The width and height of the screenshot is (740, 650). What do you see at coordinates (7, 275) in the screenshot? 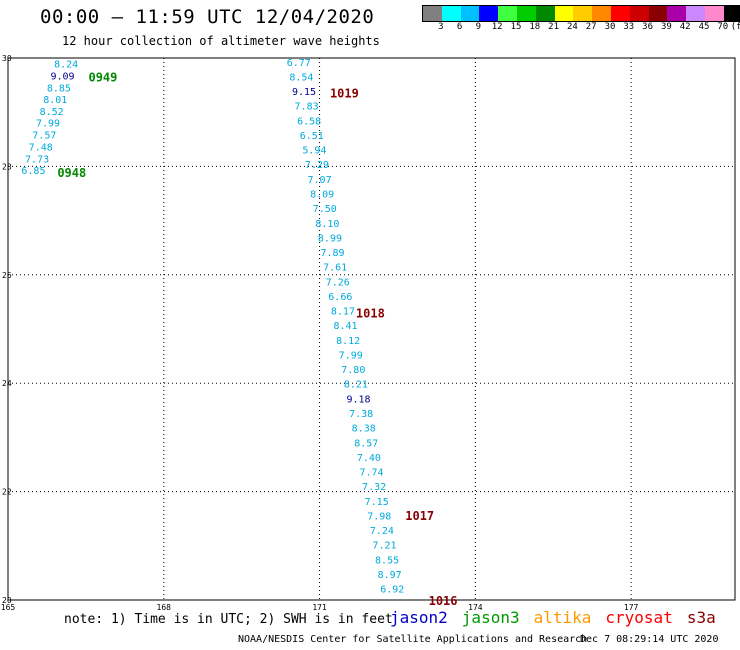
I see `y-tick-label: 26` at bounding box center [7, 275].